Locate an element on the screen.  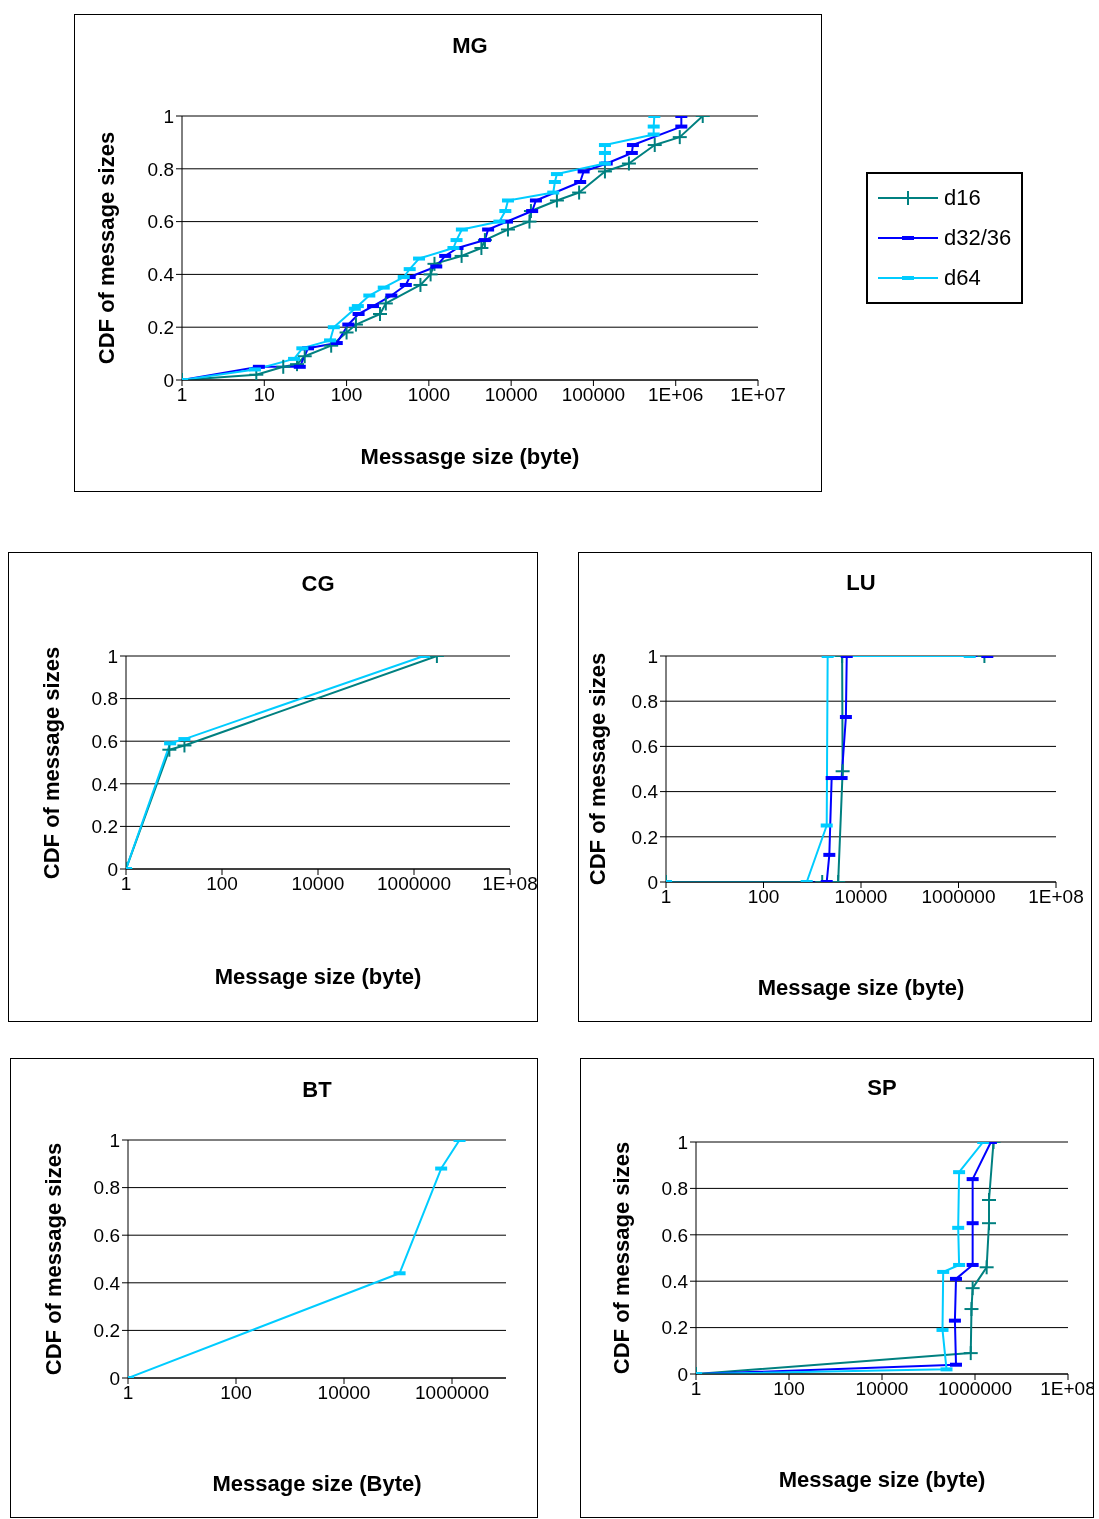
chart-title: SP is located at coordinates (882, 1088).